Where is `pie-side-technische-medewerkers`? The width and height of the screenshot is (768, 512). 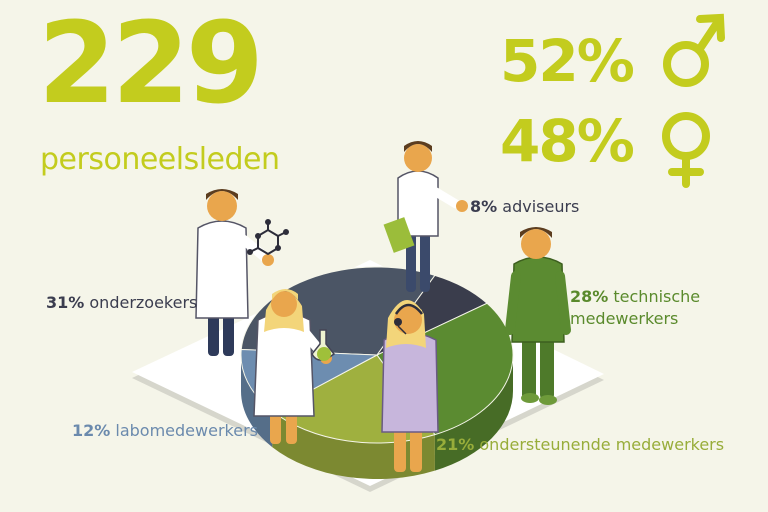 pie-side-technische-medewerkers is located at coordinates (473, 413).